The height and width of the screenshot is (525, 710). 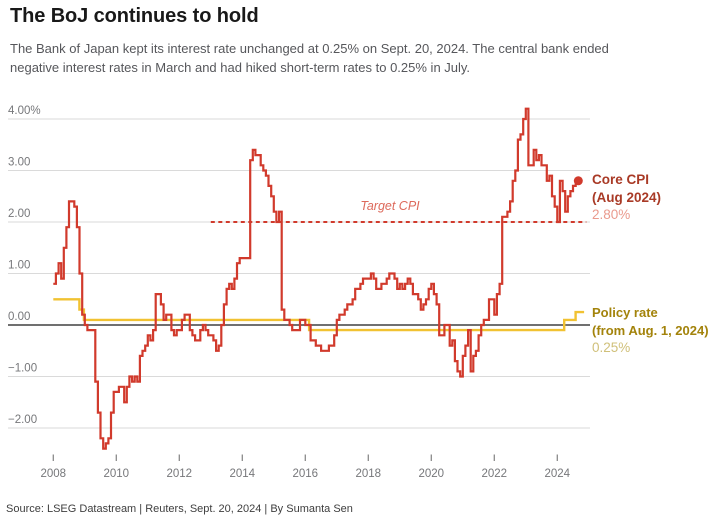 What do you see at coordinates (306, 474) in the screenshot?
I see `x-axis-label: 2016` at bounding box center [306, 474].